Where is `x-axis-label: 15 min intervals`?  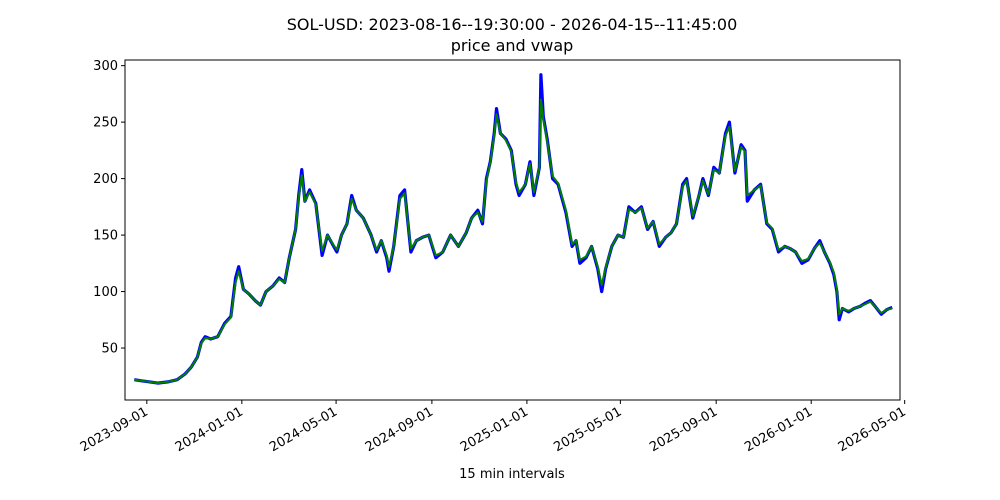
x-axis-label: 15 min intervals is located at coordinates (512, 474).